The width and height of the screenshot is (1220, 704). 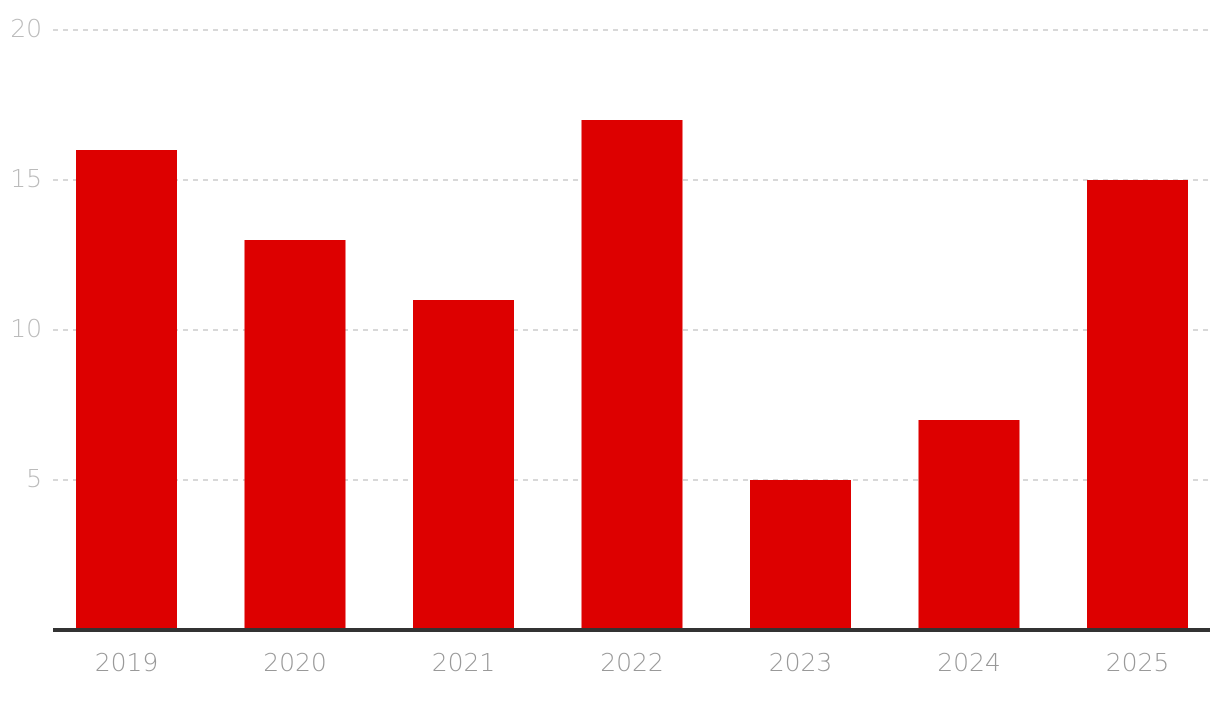 I want to click on x-tick-label: 2023, so click(x=801, y=662).